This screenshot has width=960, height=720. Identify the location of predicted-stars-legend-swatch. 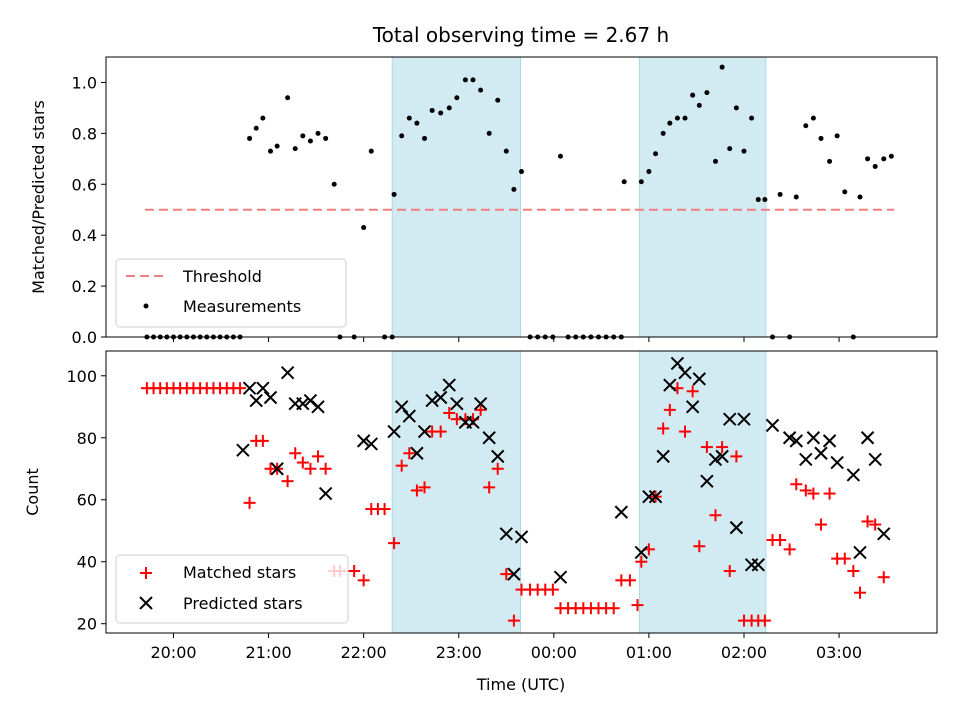
(146, 603).